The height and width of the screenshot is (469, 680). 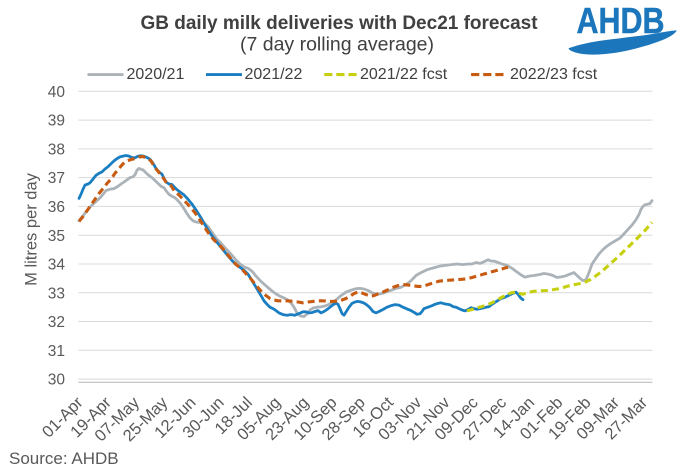 What do you see at coordinates (32, 229) in the screenshot?
I see `svg-text: M litres per day` at bounding box center [32, 229].